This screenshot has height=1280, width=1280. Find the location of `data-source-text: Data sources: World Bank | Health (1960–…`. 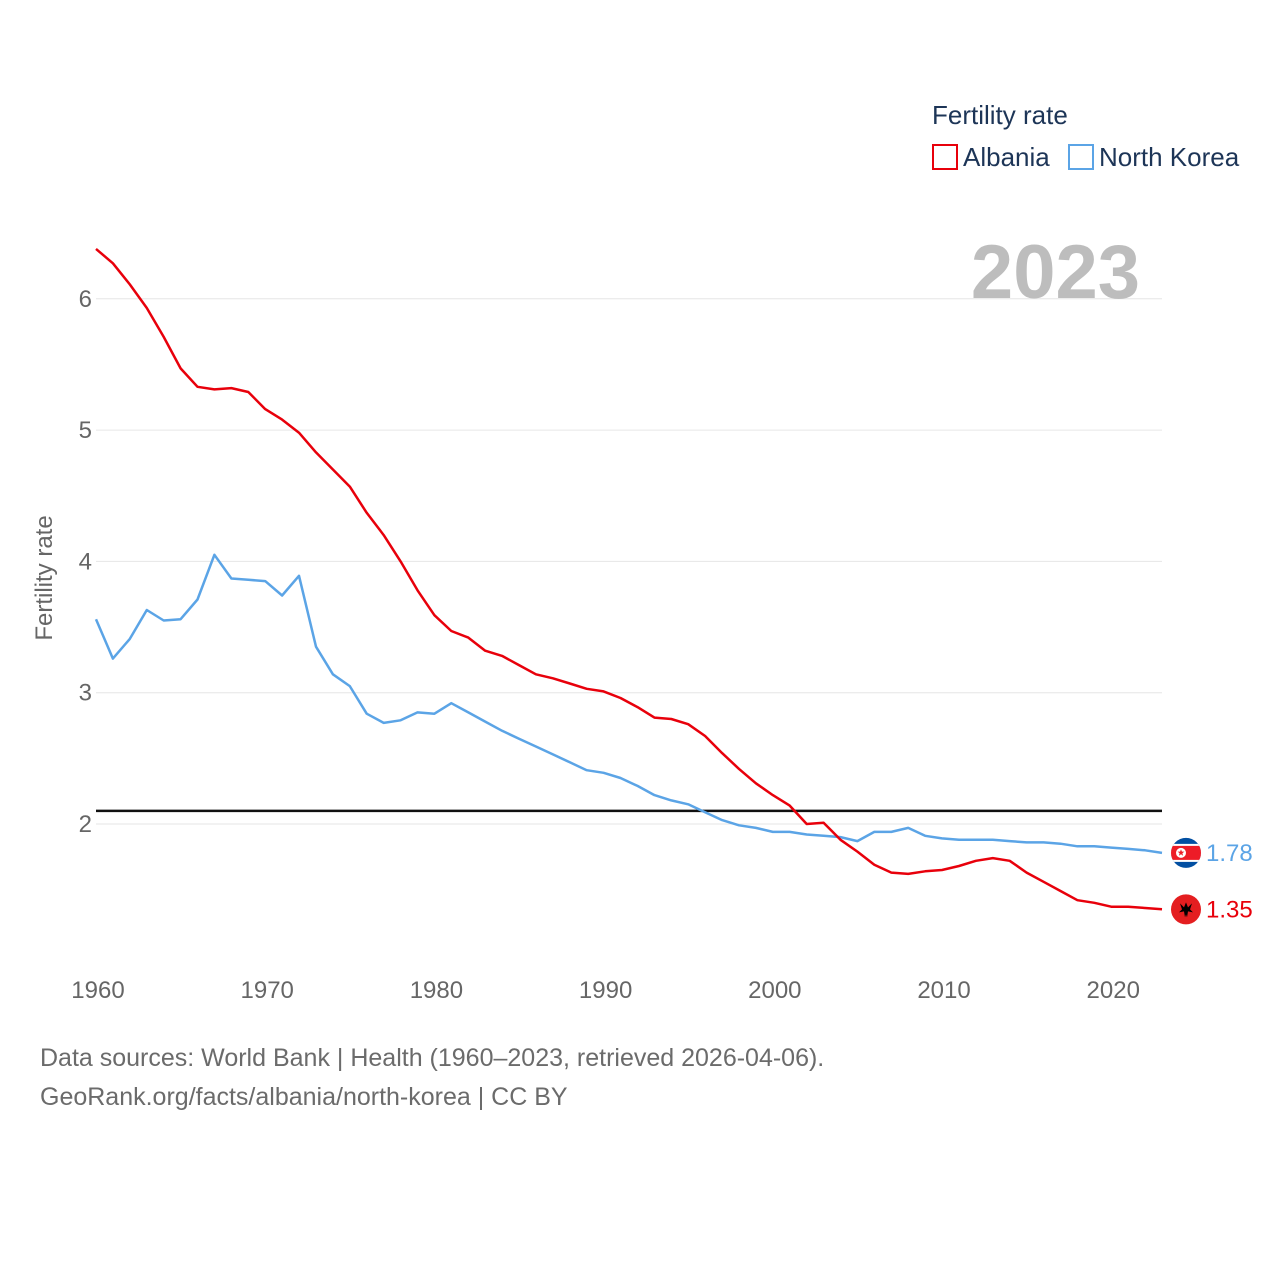

data-source-text: Data sources: World Bank | Health (1960–… is located at coordinates (432, 1058).